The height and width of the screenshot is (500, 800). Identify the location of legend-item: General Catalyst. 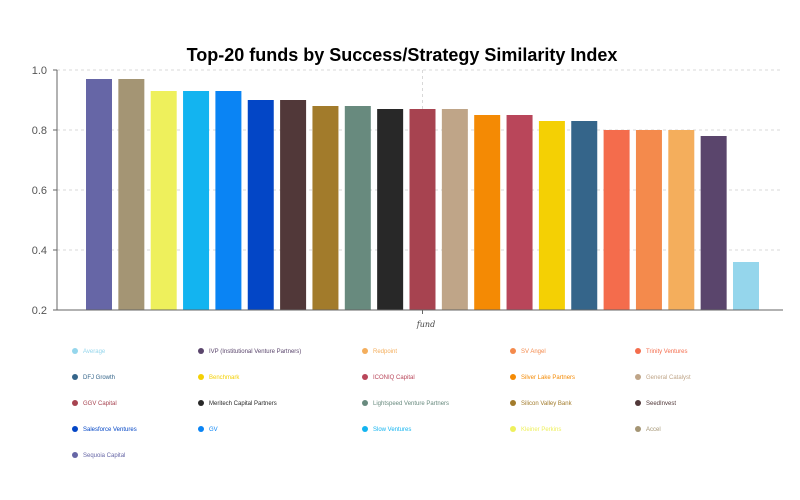
(663, 377).